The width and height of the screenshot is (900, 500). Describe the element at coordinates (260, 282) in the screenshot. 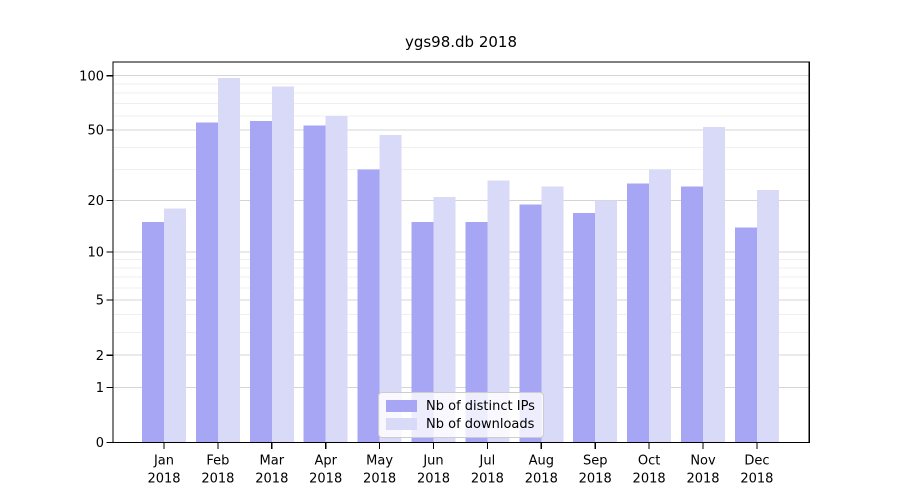

I see `bar-ips-mar` at that location.